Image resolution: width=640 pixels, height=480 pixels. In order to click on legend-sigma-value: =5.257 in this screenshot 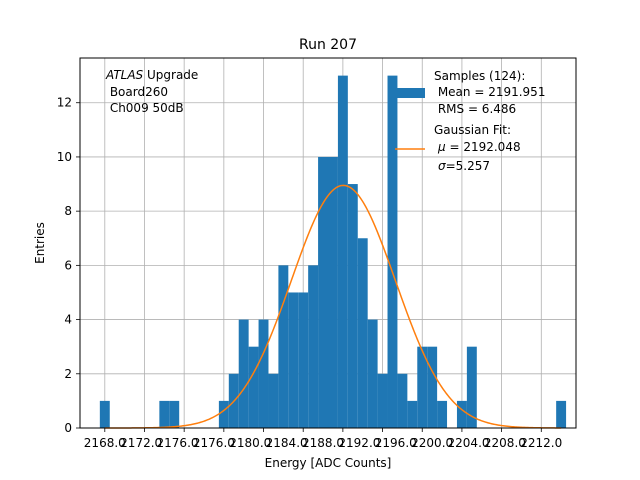, I will do `click(468, 166)`.